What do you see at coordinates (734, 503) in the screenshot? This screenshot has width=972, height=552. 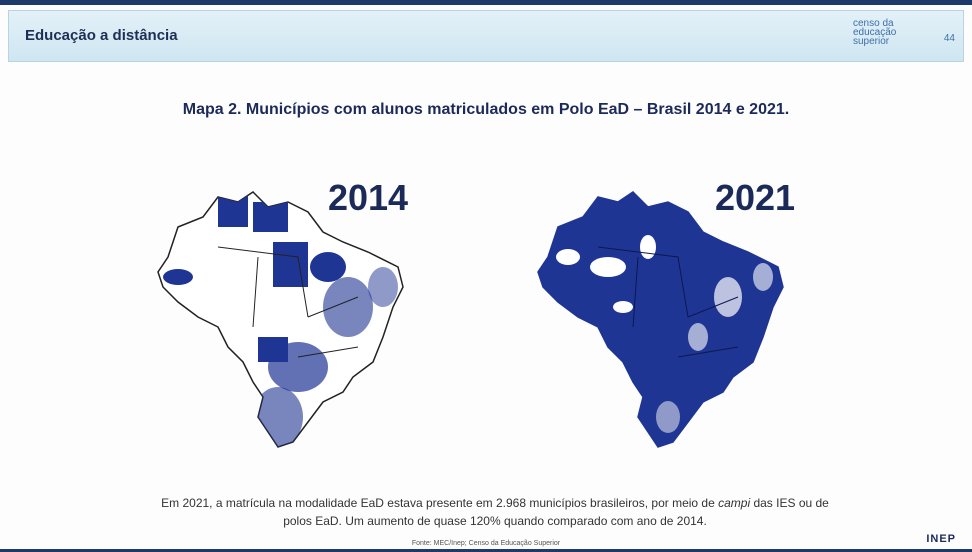 I see `text-italic: campi` at bounding box center [734, 503].